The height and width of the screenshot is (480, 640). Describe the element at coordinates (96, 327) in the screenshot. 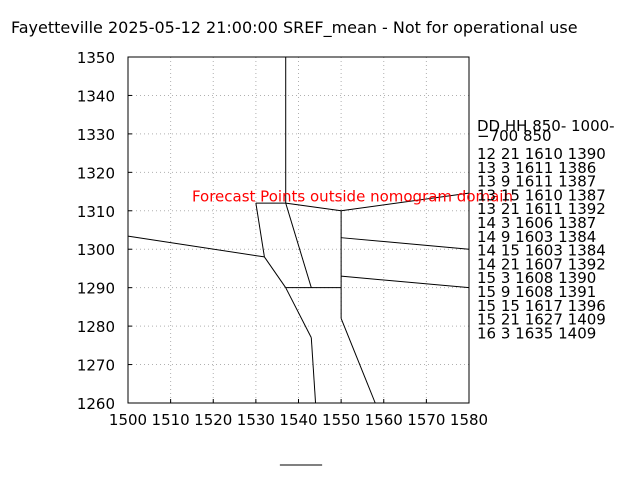

I see `y-tick-label: 1280` at that location.